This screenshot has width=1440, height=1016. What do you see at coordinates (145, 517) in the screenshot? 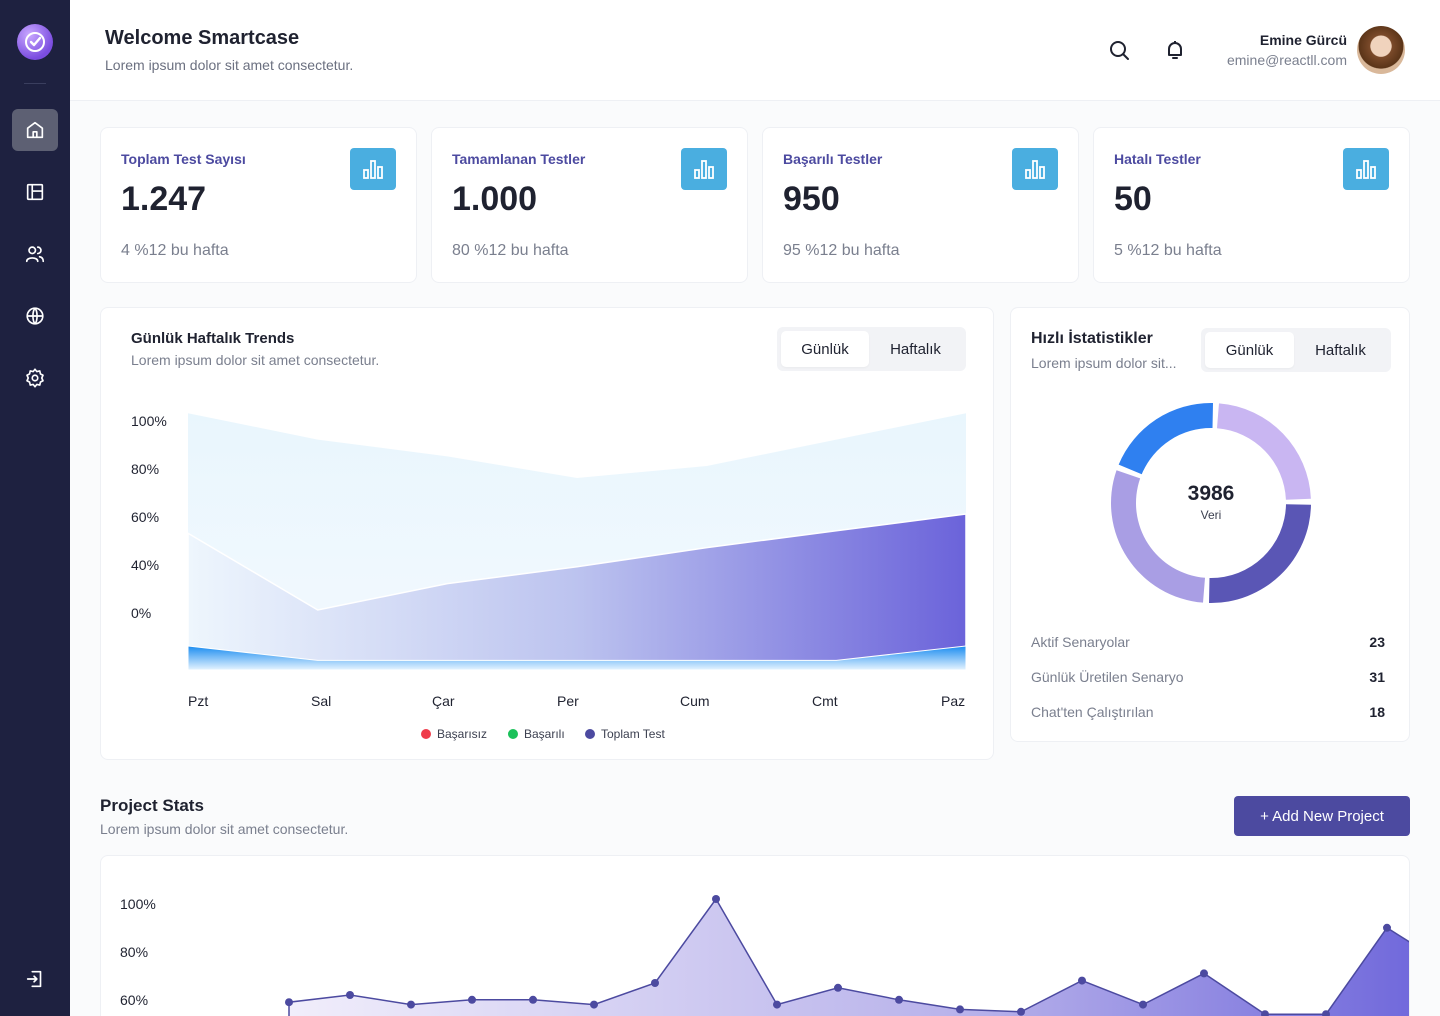
I see `y-tick-label: 60%` at bounding box center [145, 517].